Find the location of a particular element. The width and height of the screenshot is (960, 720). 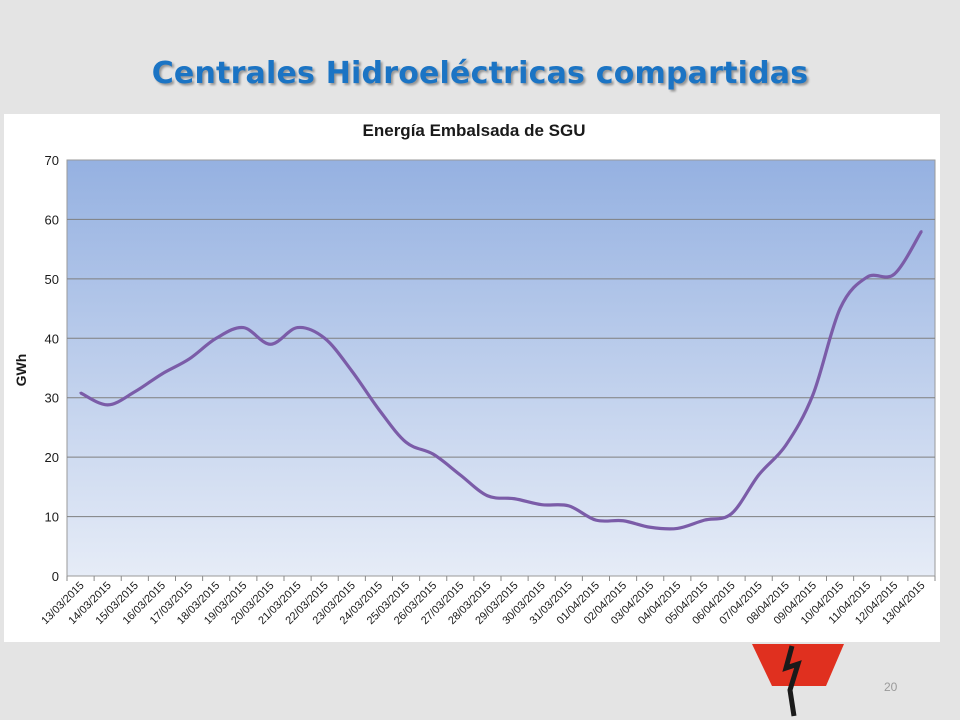

y-axis-ticks: 0 10 20 30 40 50 60 70 is located at coordinates (52, 368).